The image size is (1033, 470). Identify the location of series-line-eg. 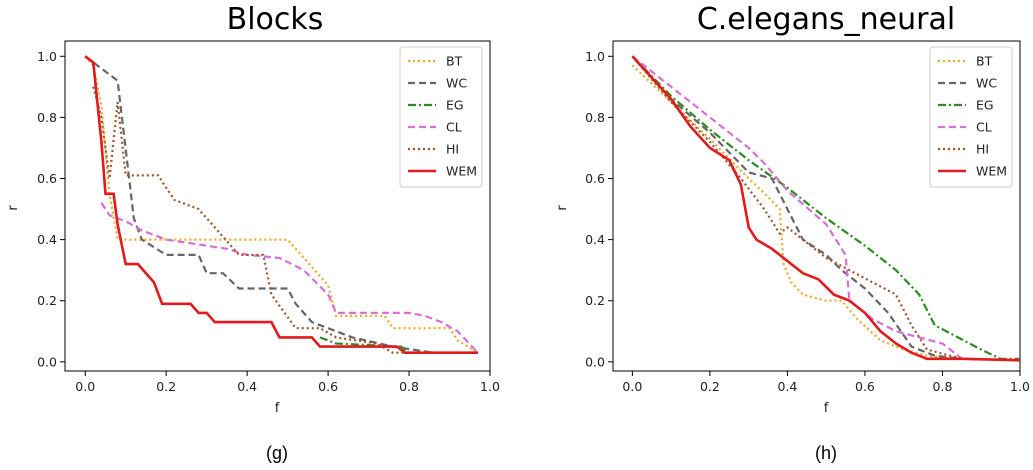
(398, 345).